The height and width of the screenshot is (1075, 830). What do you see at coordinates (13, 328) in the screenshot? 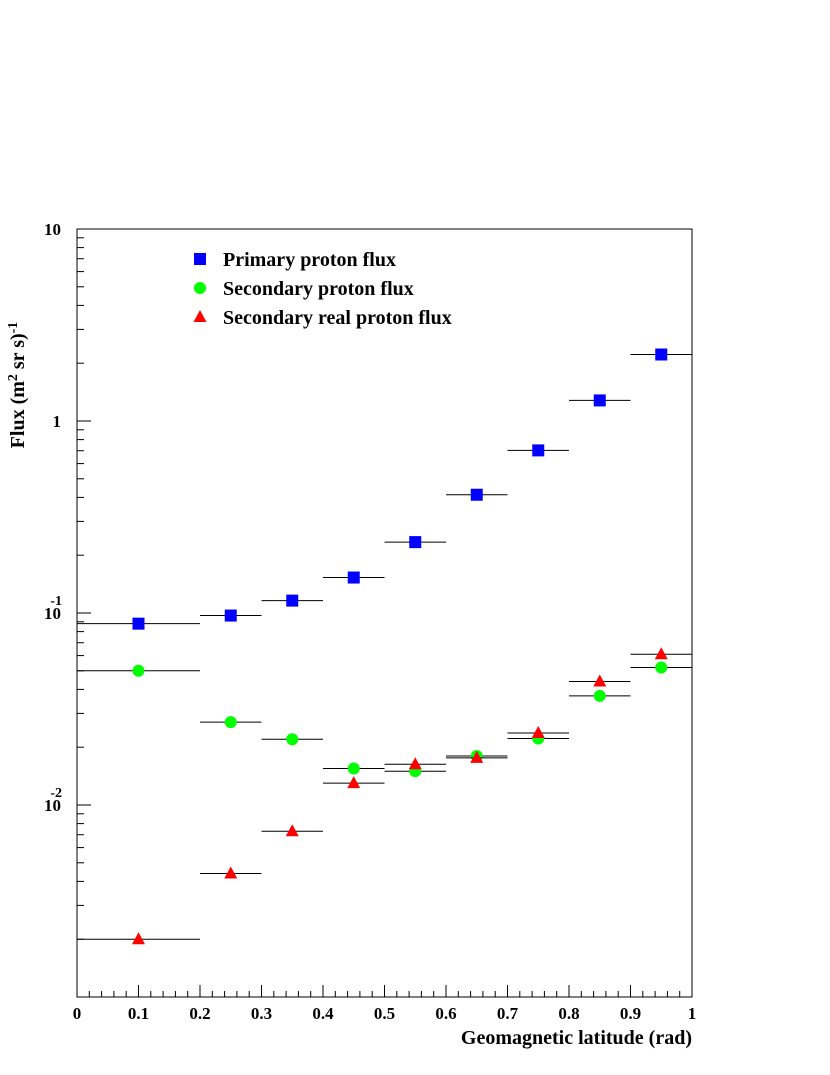
I see `y-title-superscript: -1` at bounding box center [13, 328].